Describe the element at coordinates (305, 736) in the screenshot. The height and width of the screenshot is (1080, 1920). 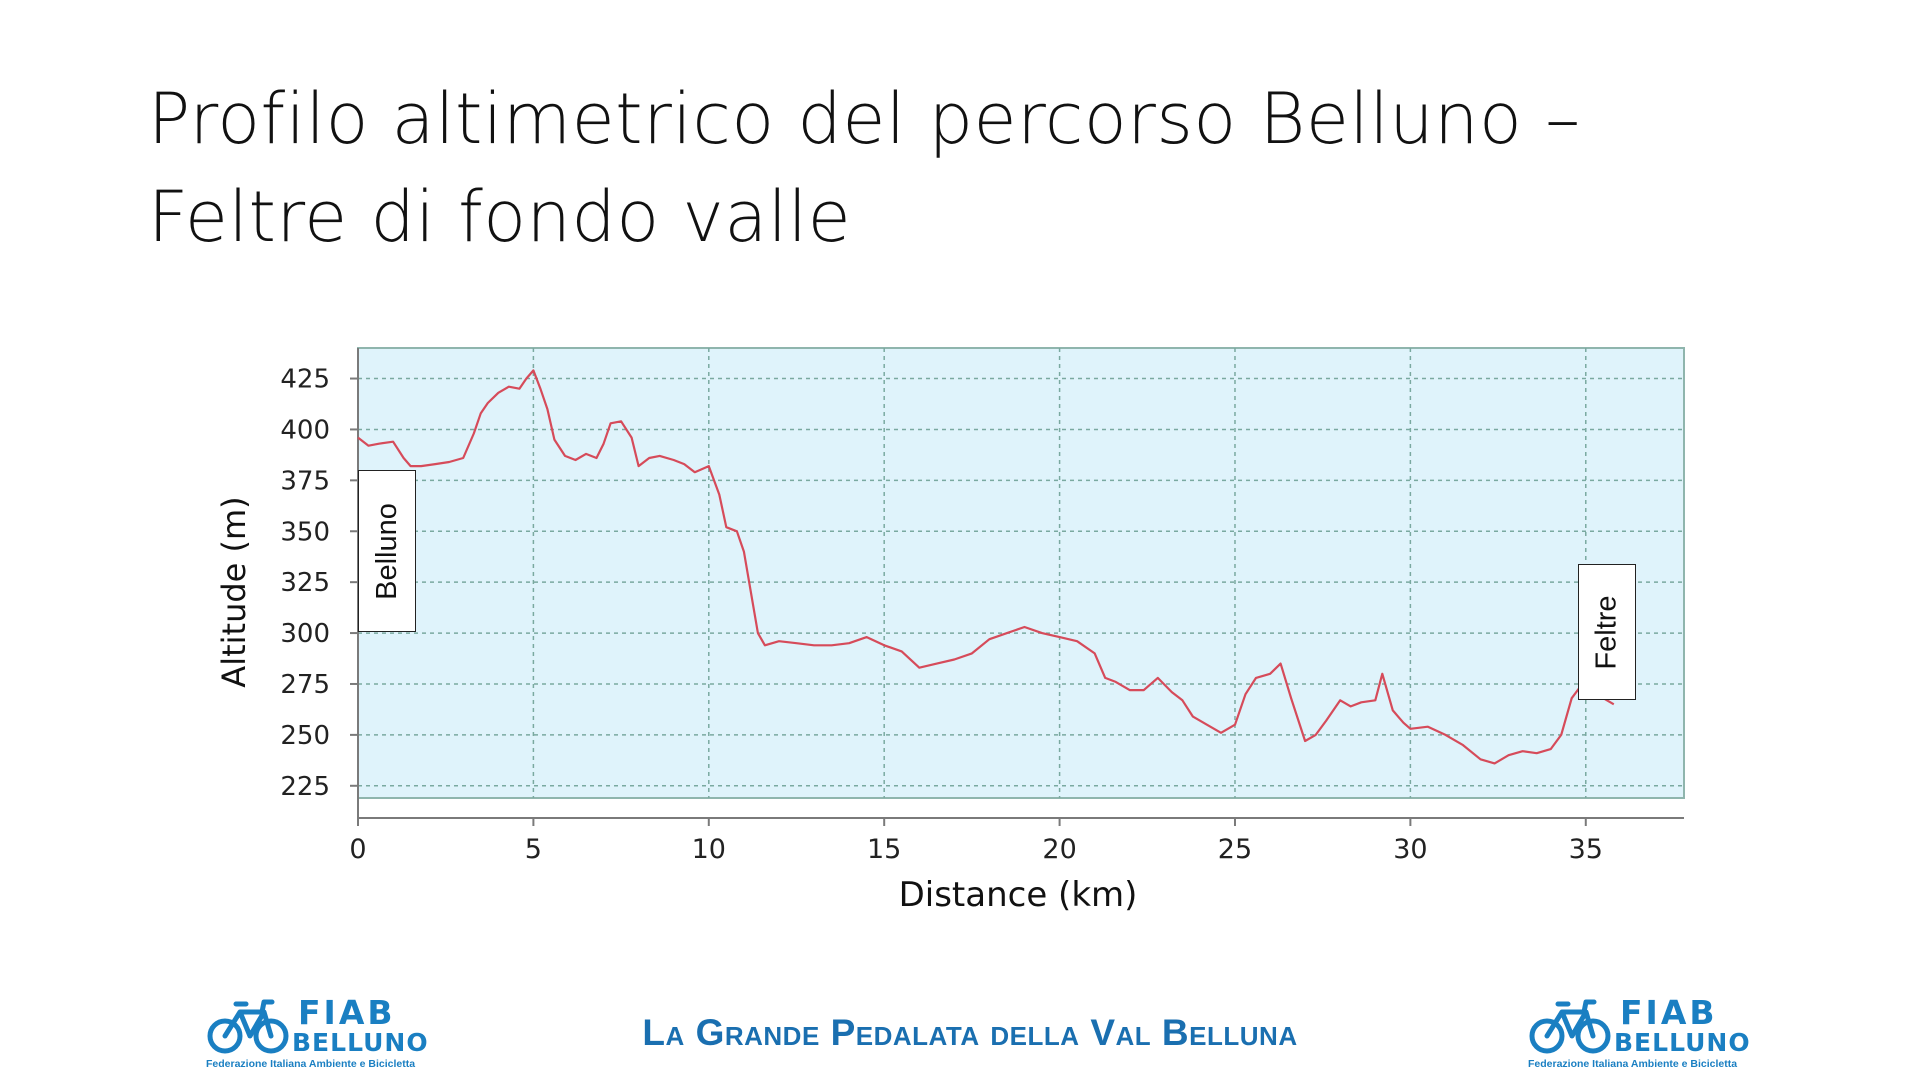
I see `y-tick-label: 250` at that location.